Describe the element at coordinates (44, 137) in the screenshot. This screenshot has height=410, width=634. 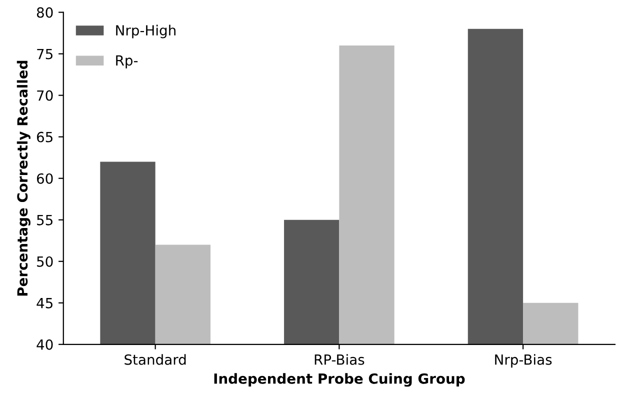
I see `y-tick-label: 65` at that location.